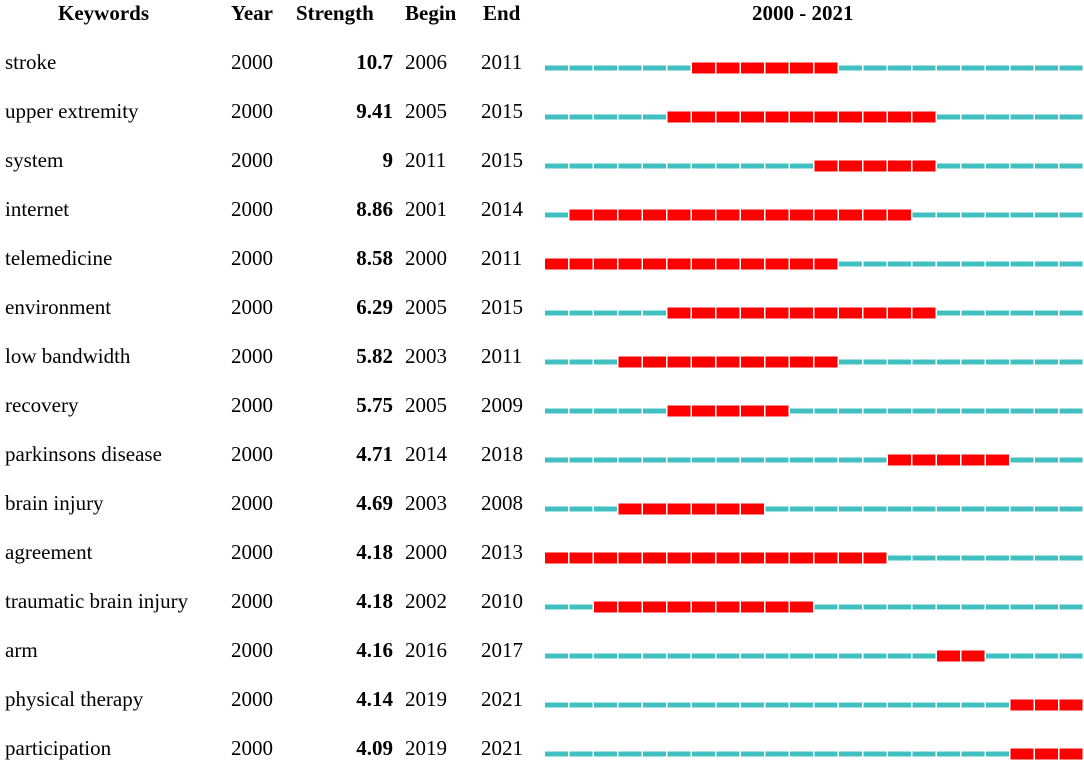 Image resolution: width=1084 pixels, height=764 pixels. I want to click on keyword-cell: system, so click(34, 160).